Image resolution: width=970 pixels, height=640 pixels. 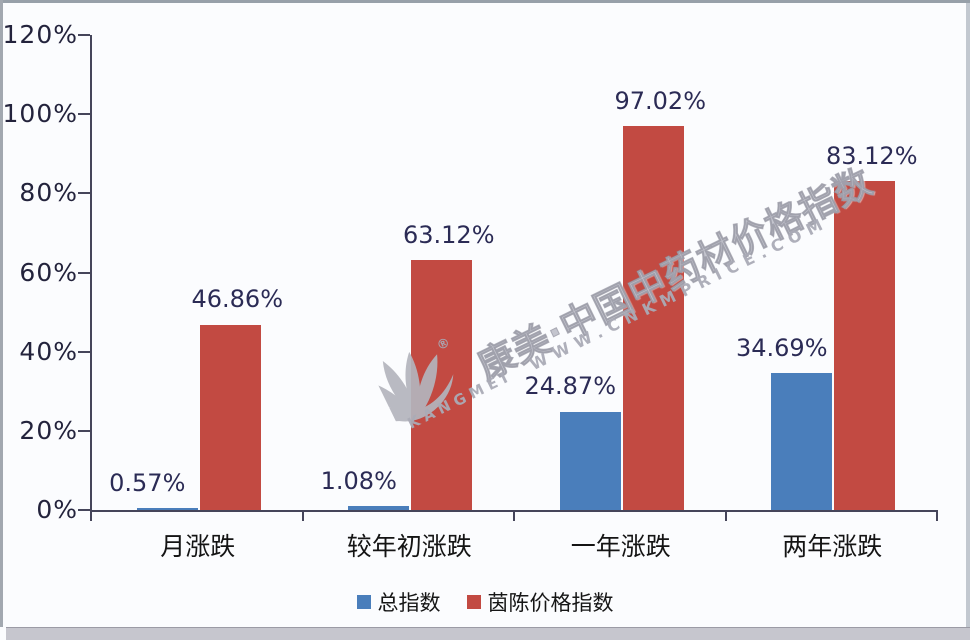 What do you see at coordinates (968, 315) in the screenshot?
I see `window-border-right` at bounding box center [968, 315].